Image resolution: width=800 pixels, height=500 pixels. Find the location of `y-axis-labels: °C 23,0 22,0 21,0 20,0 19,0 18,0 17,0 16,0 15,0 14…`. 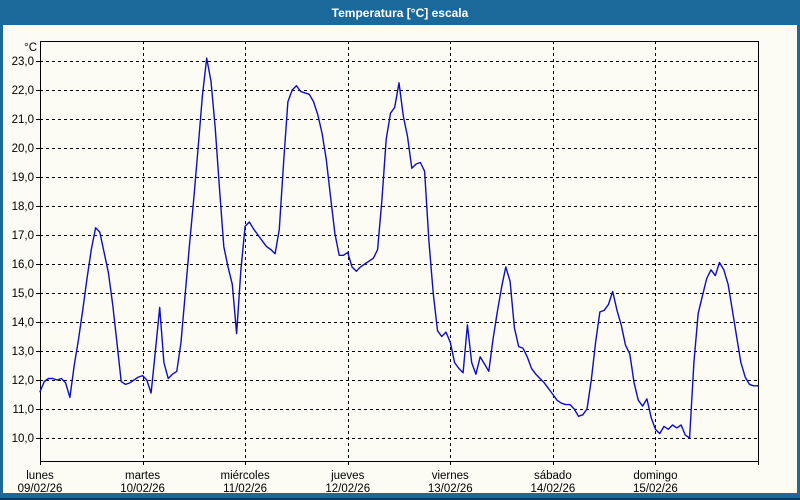

y-axis-labels: °C 23,0 22,0 21,0 20,0 19,0 18,0 17,0 16,0 15,0 14… is located at coordinates (24, 243).